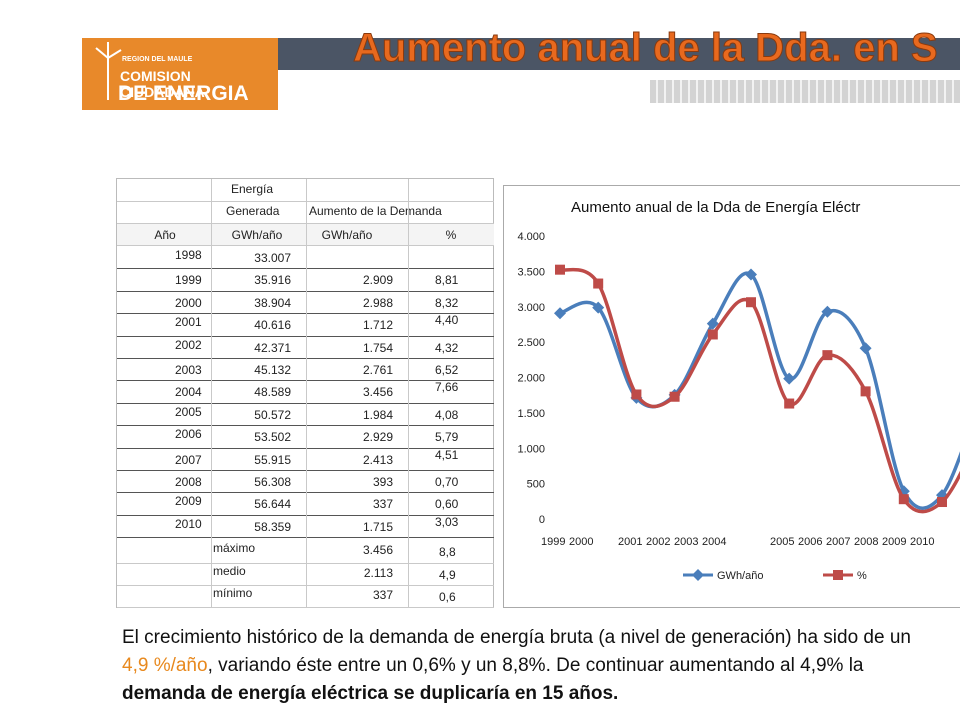 This screenshot has width=960, height=720. I want to click on y-tick-label: 0, so click(542, 520).